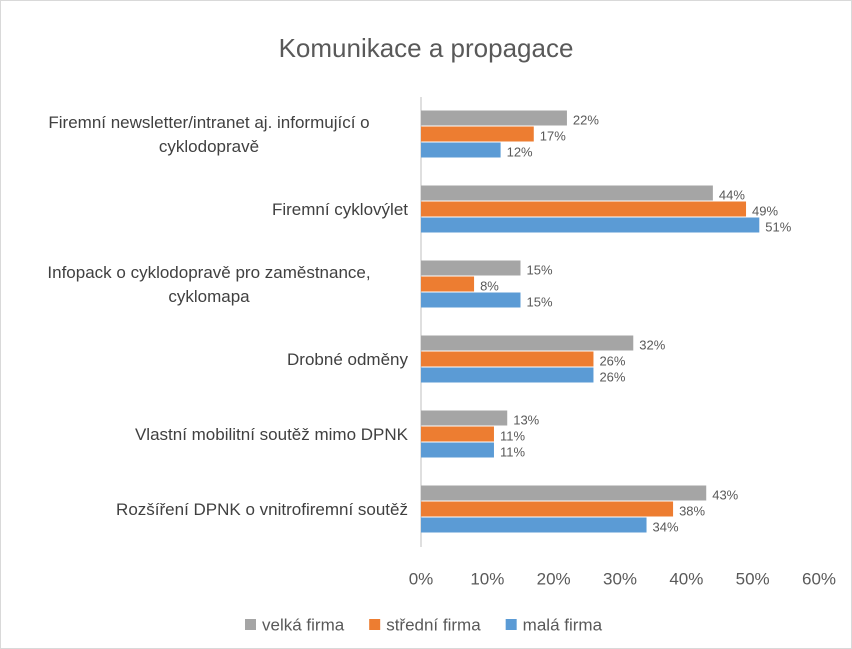 The width and height of the screenshot is (852, 649). Describe the element at coordinates (554, 578) in the screenshot. I see `x-tick-label: 20%` at that location.